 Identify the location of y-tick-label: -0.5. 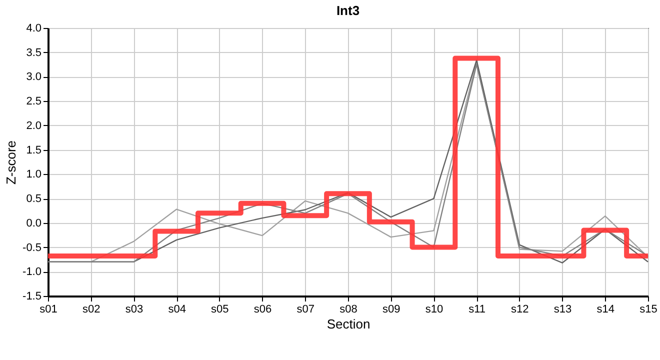
(32, 248).